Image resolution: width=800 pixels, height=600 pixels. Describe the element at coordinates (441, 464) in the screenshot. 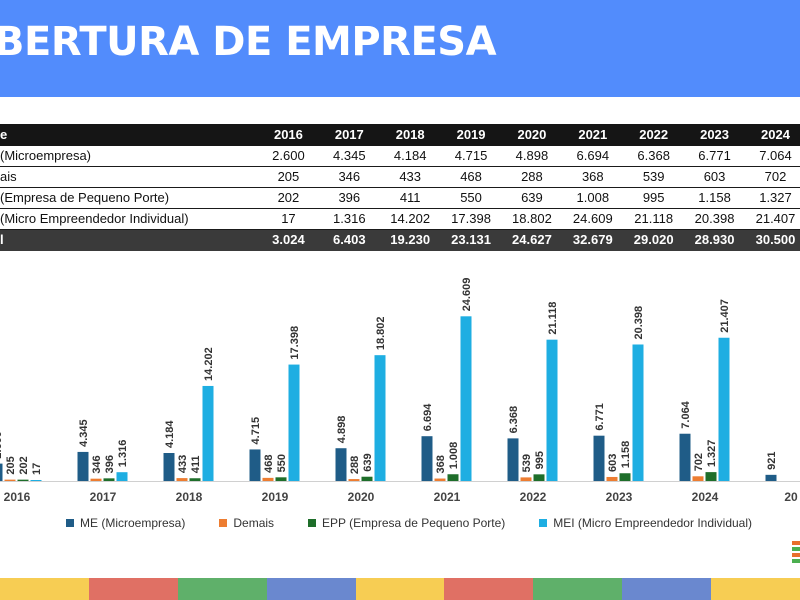

I see `data-label-2021-s1: 368` at that location.